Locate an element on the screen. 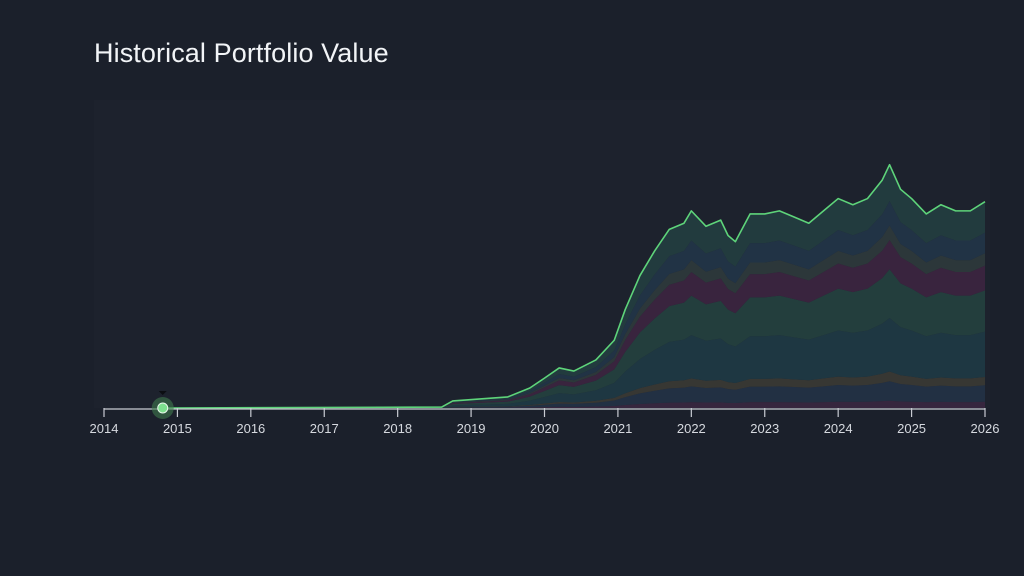 Image resolution: width=1024 pixels, height=576 pixels. x-tick-label: 2020 is located at coordinates (544, 428).